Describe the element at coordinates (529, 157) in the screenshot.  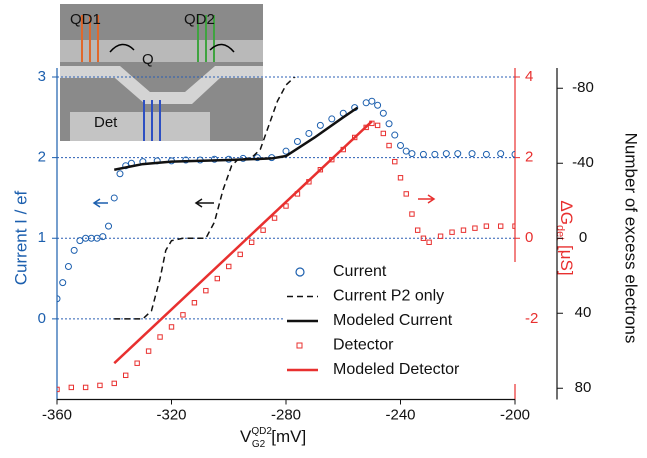
I see `y2-tick-label: 2` at that location.